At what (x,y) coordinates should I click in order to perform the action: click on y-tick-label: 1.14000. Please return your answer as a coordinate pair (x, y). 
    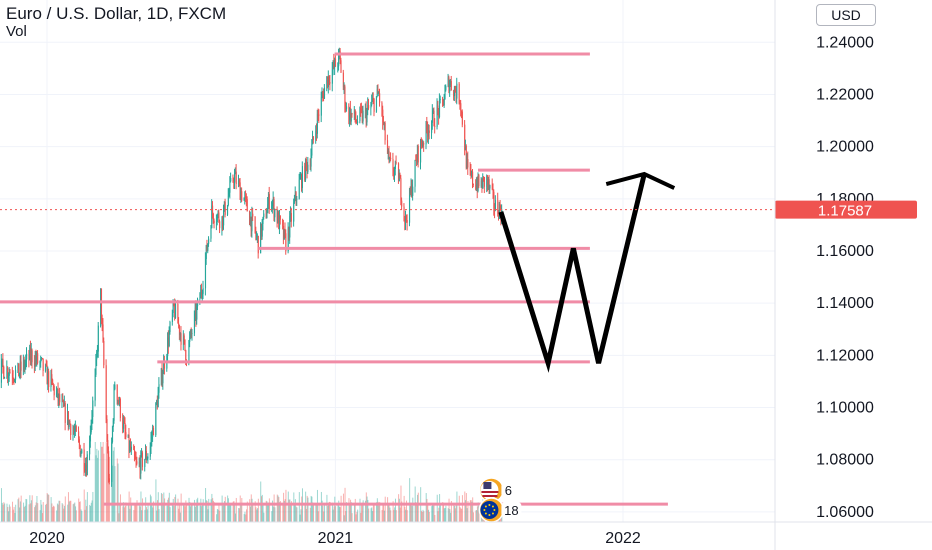
    Looking at the image, I should click on (845, 303).